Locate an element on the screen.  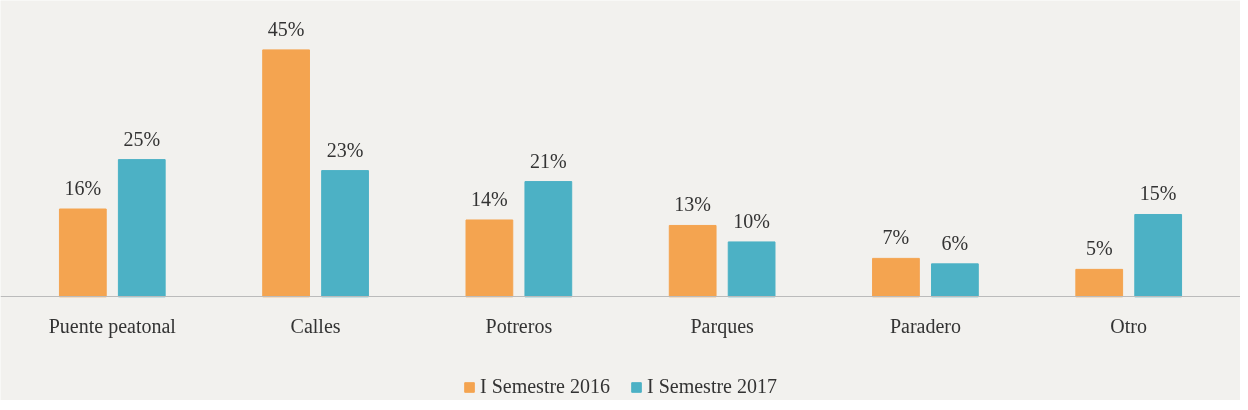
x-tick-label: Potreros is located at coordinates (519, 325).